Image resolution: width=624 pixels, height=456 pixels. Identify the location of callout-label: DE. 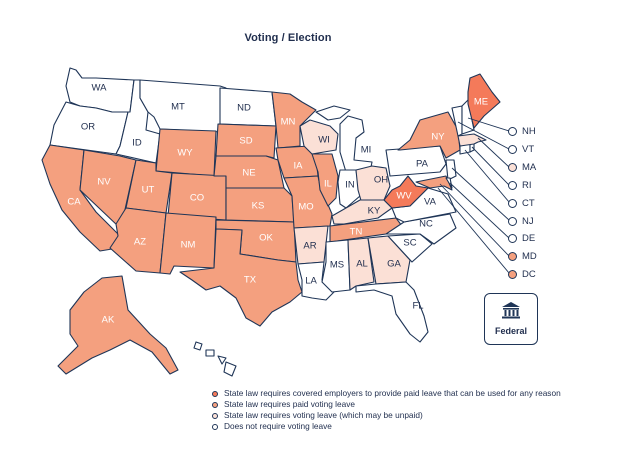
(529, 239).